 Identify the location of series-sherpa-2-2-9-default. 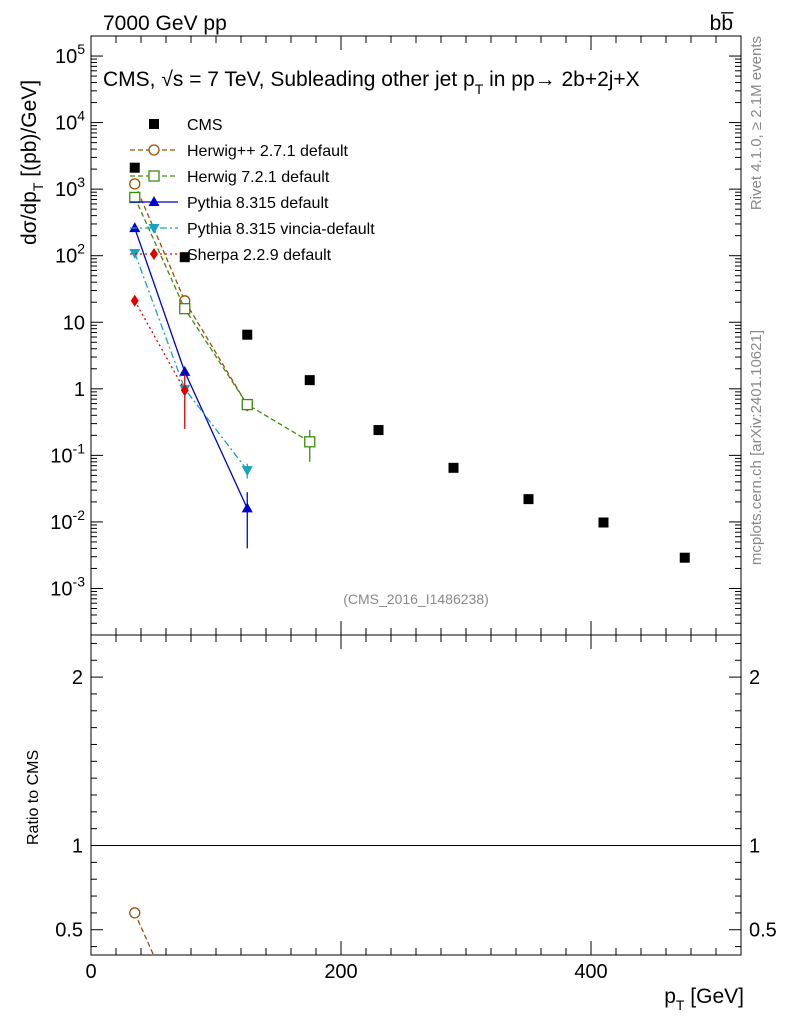
(159, 361).